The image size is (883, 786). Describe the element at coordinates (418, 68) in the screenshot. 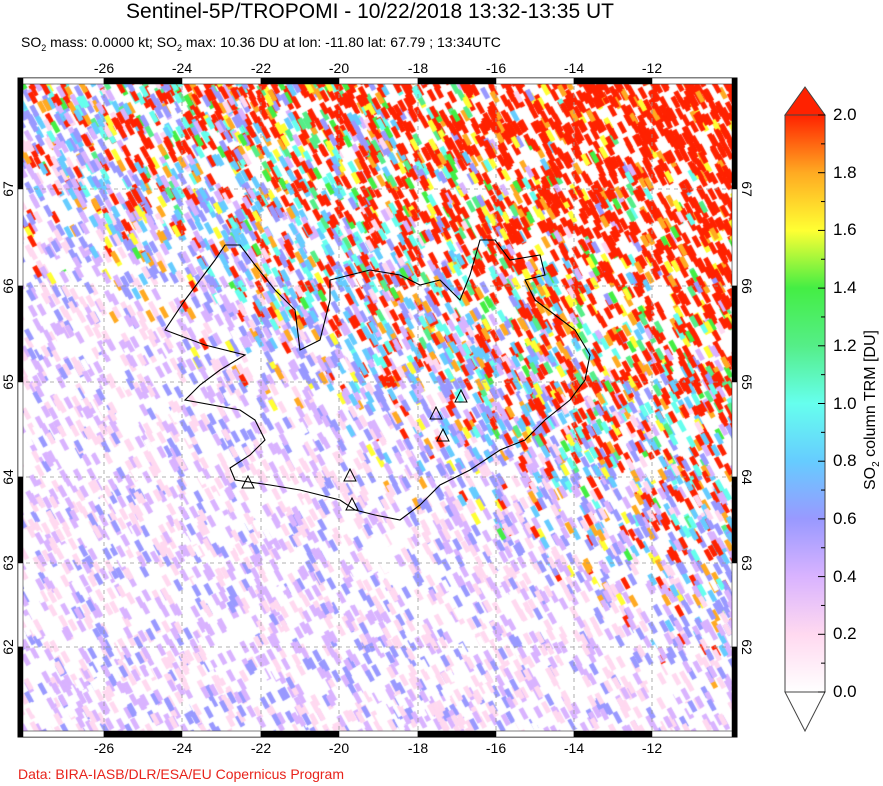

I see `lon-tick-label-top: -18` at that location.